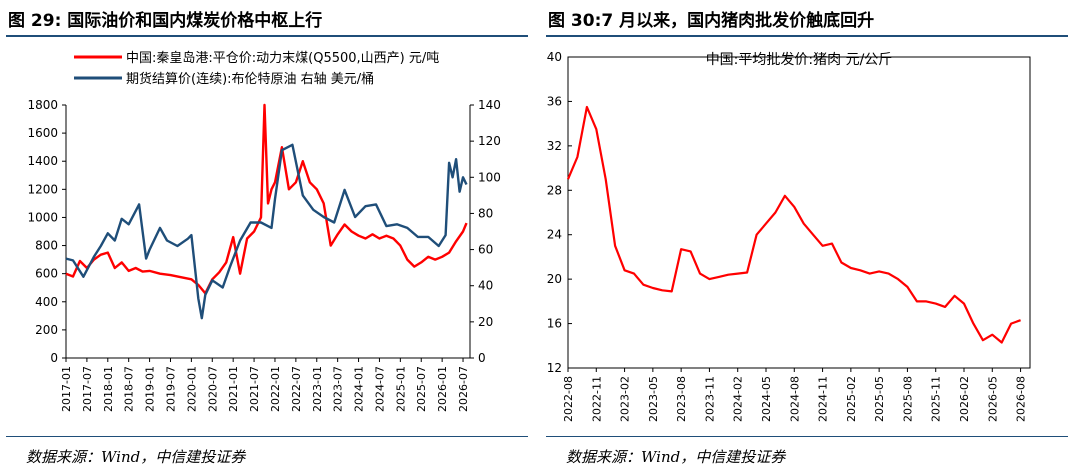 This screenshot has width=1080, height=474. I want to click on x-tick-label: 2024-05, so click(766, 399).